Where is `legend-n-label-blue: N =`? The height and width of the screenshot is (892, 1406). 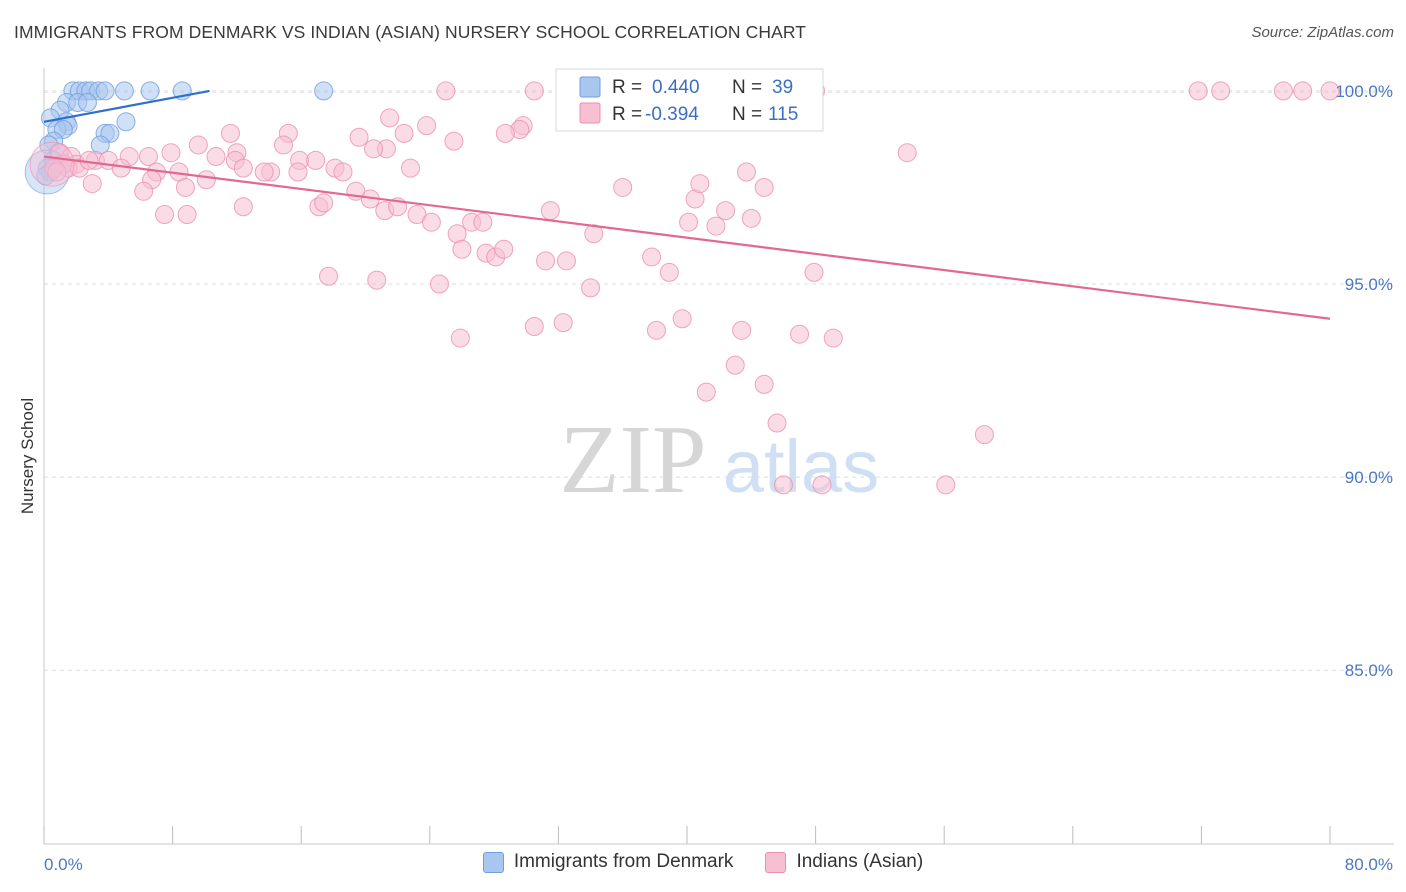
legend-n-label-blue: N = is located at coordinates (747, 87).